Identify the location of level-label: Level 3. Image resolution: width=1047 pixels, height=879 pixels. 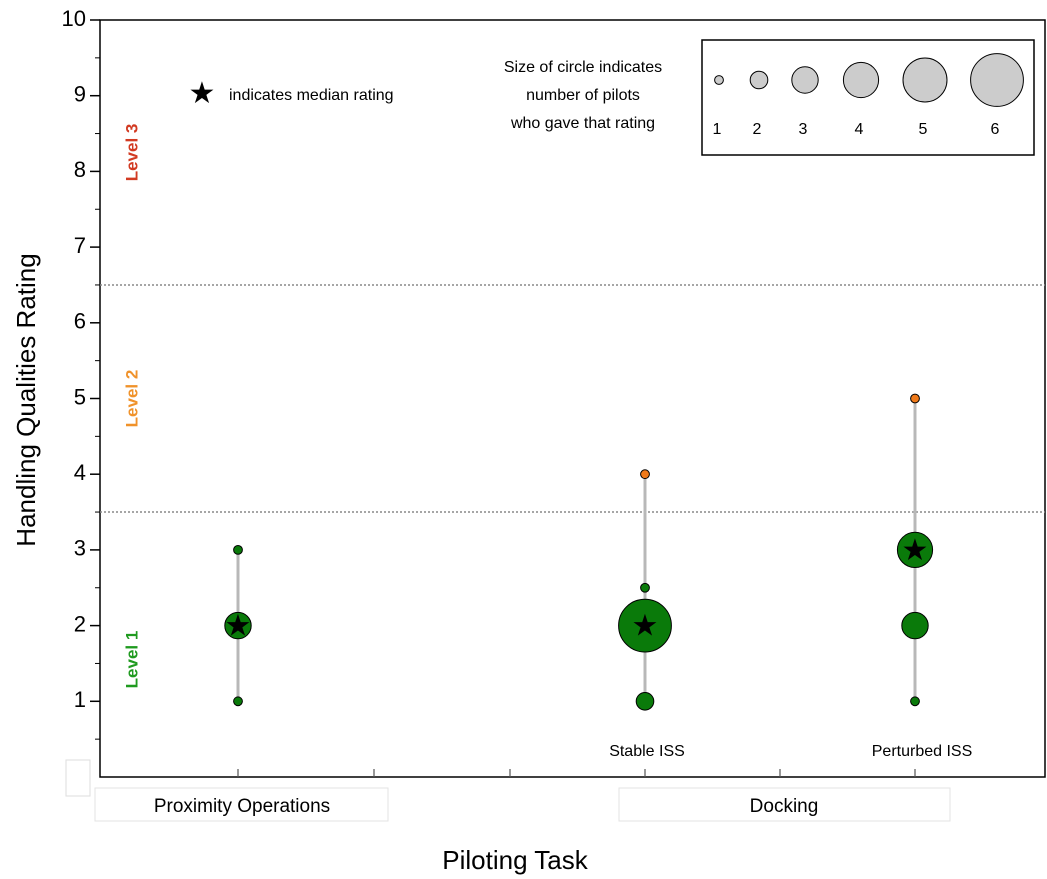
(131, 153).